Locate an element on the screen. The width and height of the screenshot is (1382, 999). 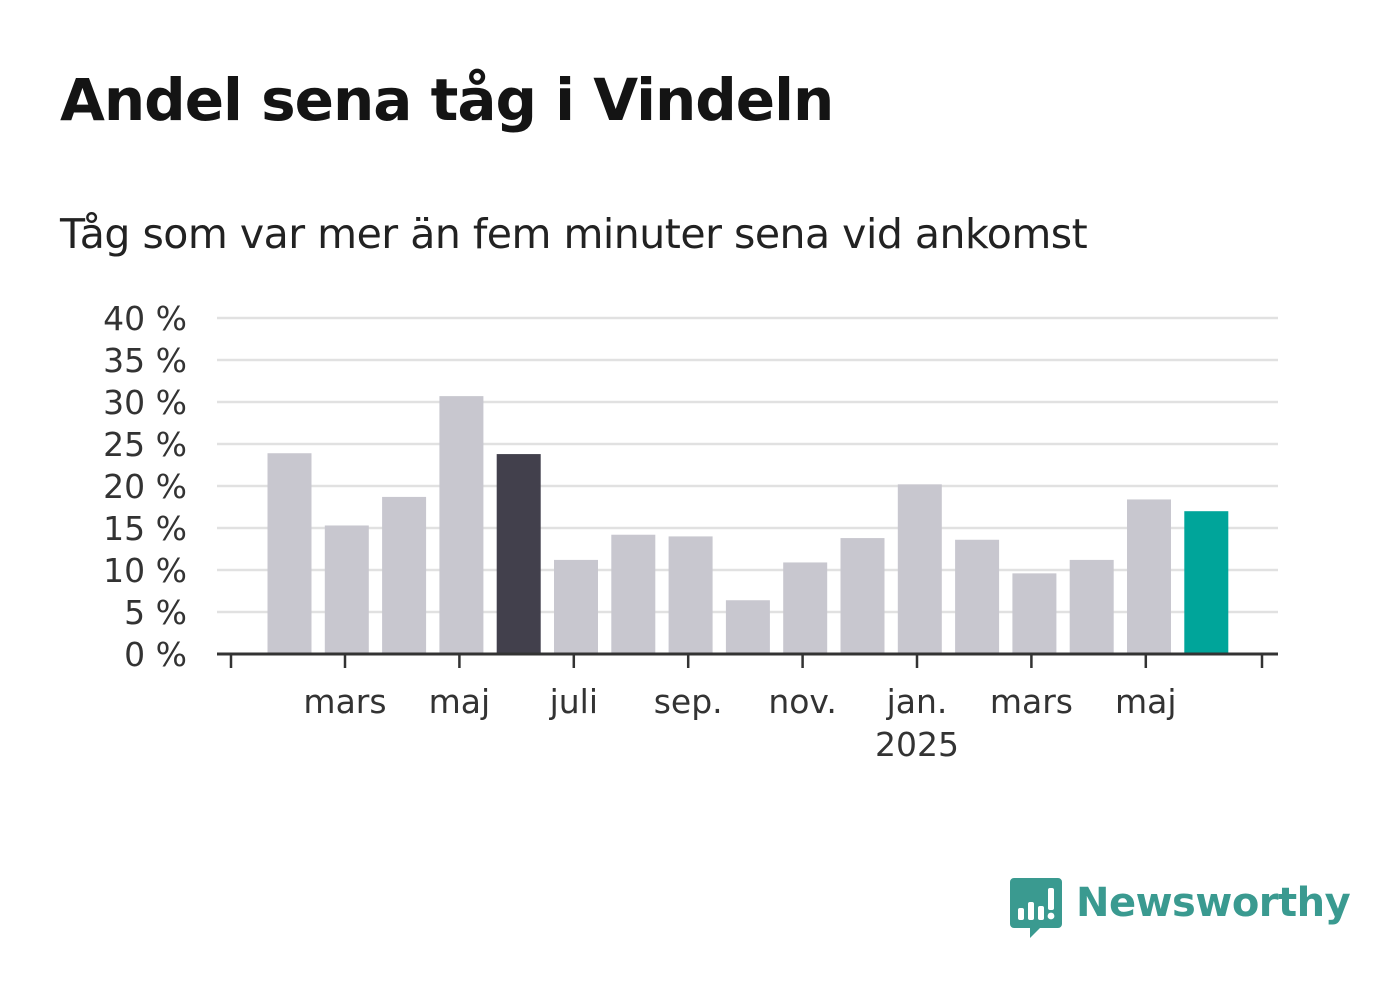
y-tick-label: 0 % is located at coordinates (155, 654).